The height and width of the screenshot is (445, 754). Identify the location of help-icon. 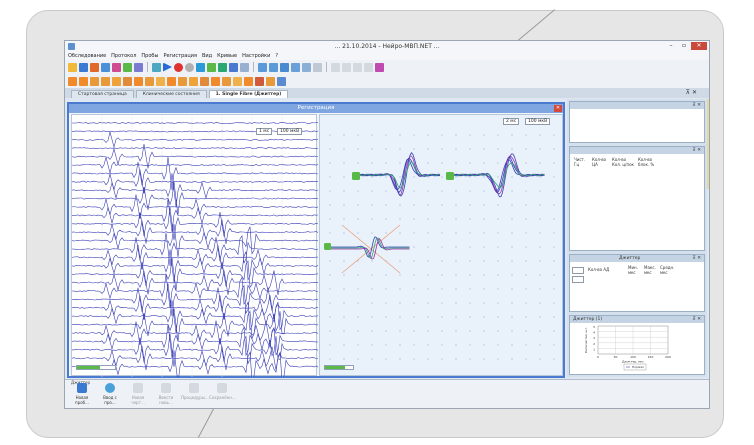
(379, 67).